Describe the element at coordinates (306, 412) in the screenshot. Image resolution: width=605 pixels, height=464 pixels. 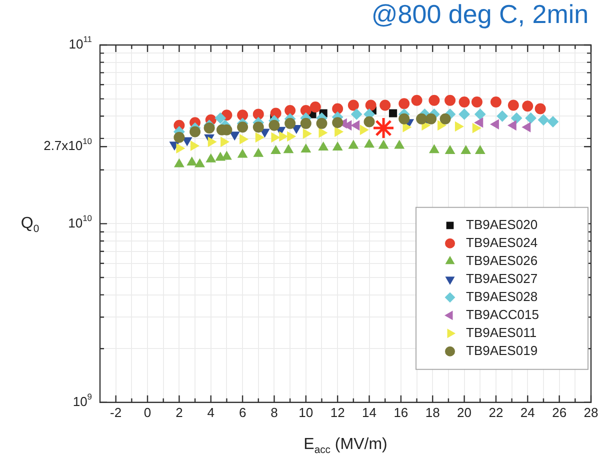
I see `x-tick-label: 10` at that location.